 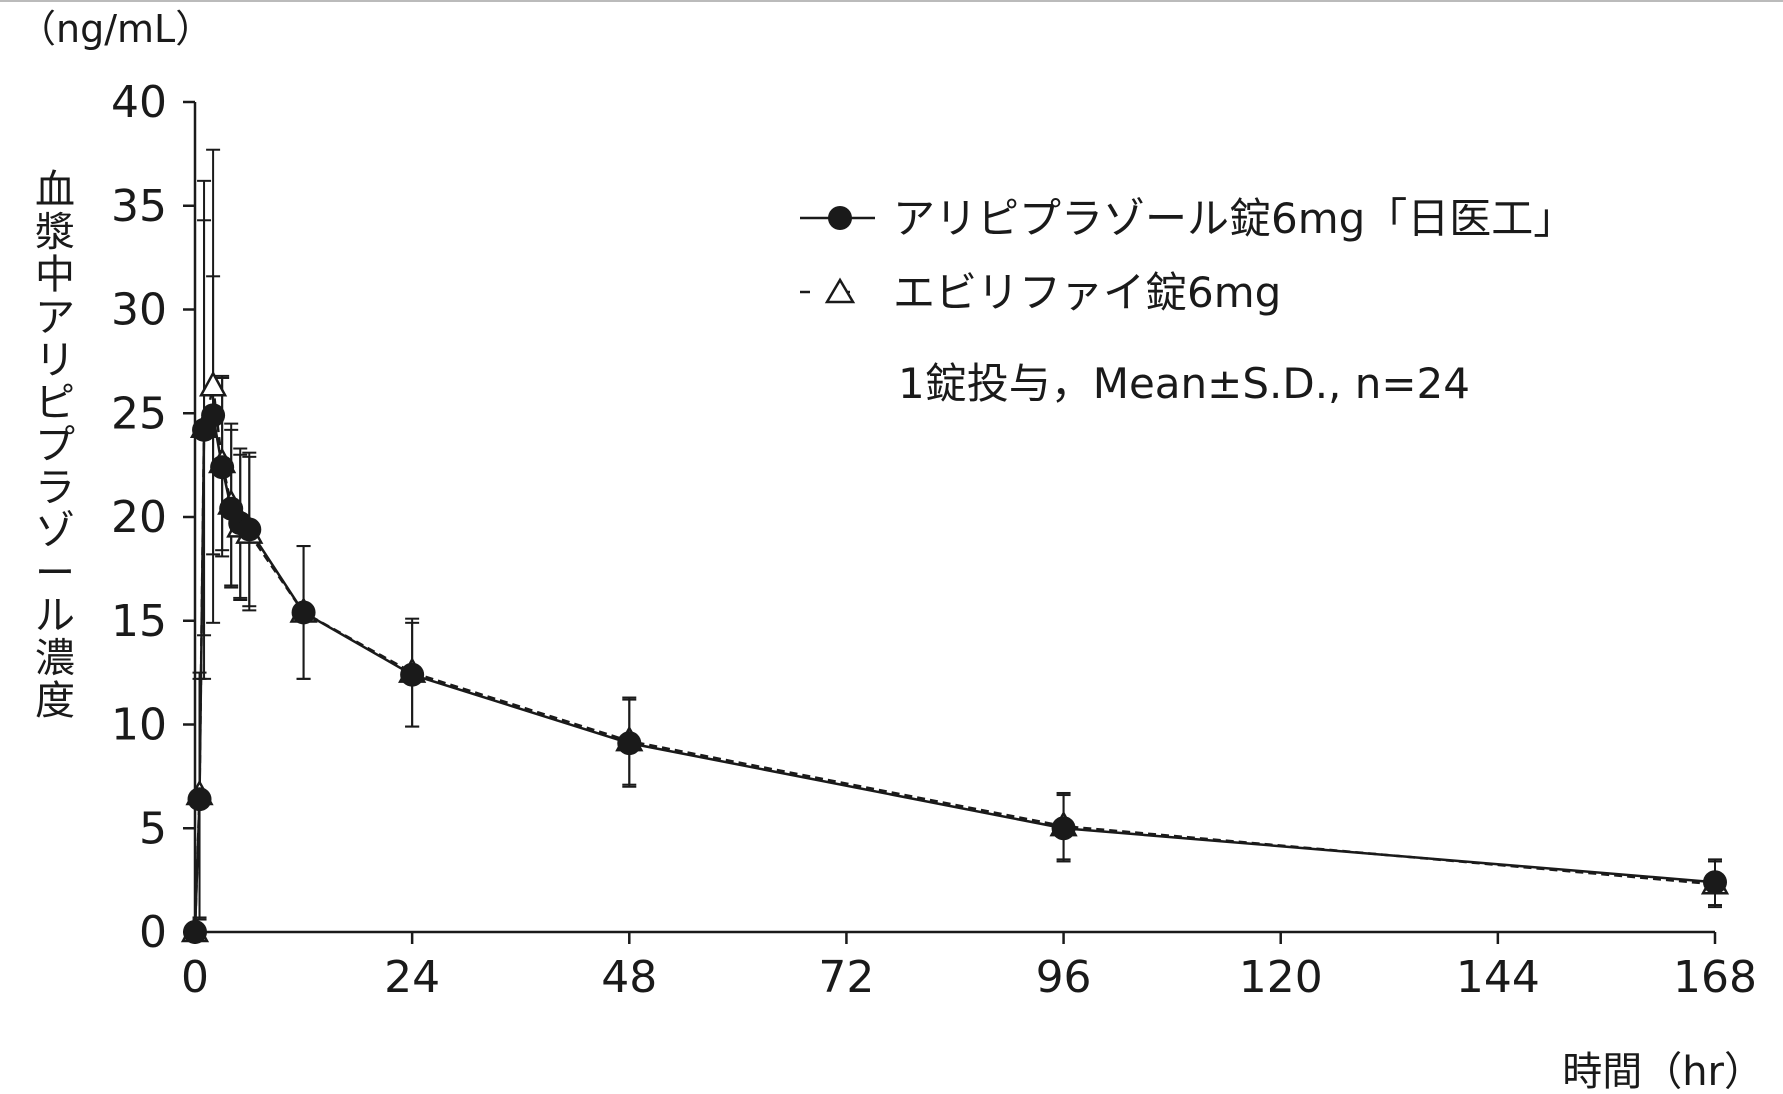 What do you see at coordinates (55, 233) in the screenshot?
I see `y-axis-title-char: 漿` at bounding box center [55, 233].